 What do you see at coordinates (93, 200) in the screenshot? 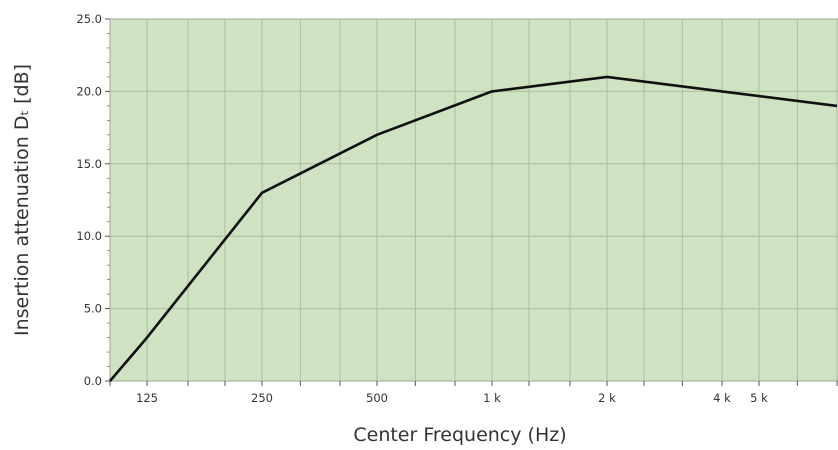
I see `y-axis-ticks: 0.0 5.0 10.0 15.0 20.0 25.0` at bounding box center [93, 200].